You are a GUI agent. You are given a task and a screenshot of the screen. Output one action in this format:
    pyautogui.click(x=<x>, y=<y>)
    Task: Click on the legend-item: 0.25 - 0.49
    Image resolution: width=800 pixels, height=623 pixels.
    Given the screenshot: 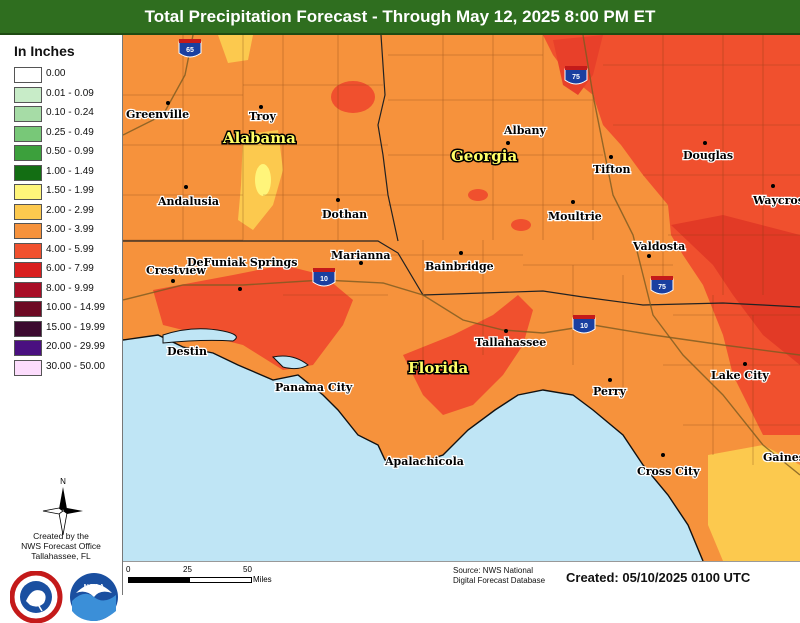 What is the action you would take?
    pyautogui.click(x=66, y=134)
    